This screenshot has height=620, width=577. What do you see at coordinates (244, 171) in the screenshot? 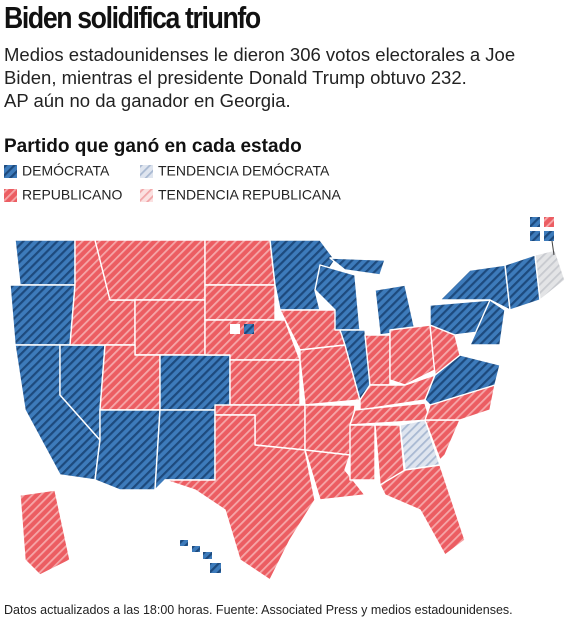
I see `legend-label: TENDENCIA DEMÓCRATA` at bounding box center [244, 171].